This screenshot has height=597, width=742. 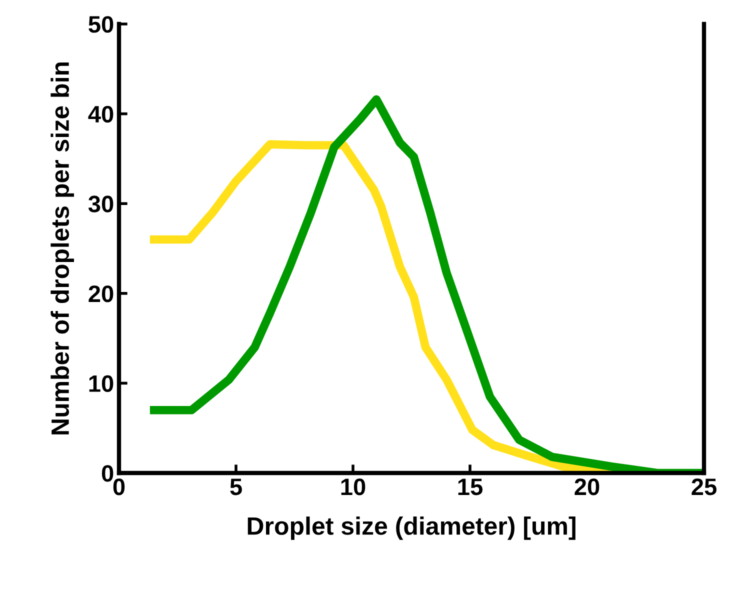 I want to click on y-tick-label: 0, so click(x=108, y=473).